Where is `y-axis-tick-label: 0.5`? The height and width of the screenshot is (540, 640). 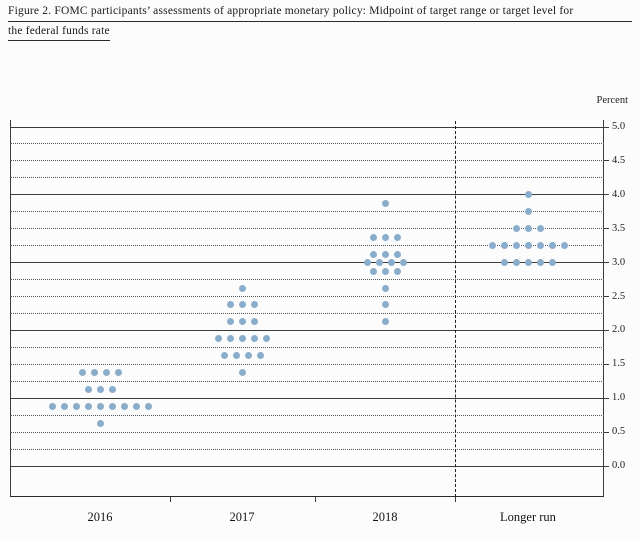 y-axis-tick-label: 0.5 is located at coordinates (619, 432).